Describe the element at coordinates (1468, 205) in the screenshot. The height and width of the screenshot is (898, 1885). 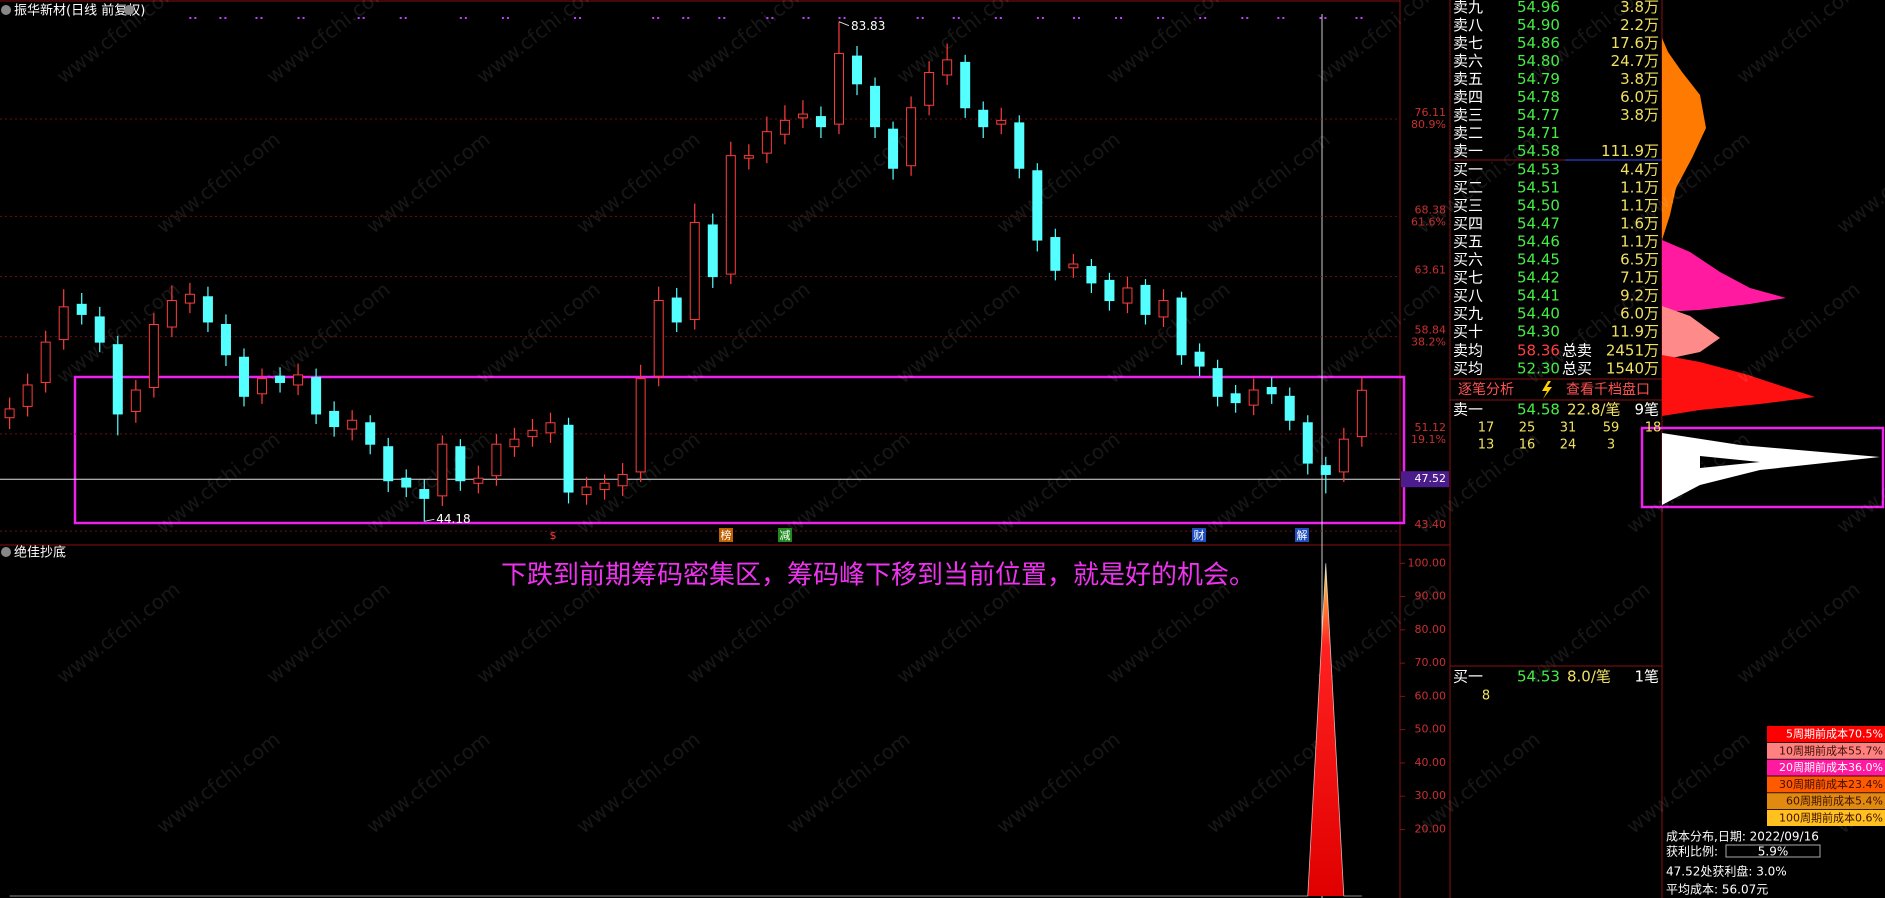
I see `order-book-cell: 买三` at that location.